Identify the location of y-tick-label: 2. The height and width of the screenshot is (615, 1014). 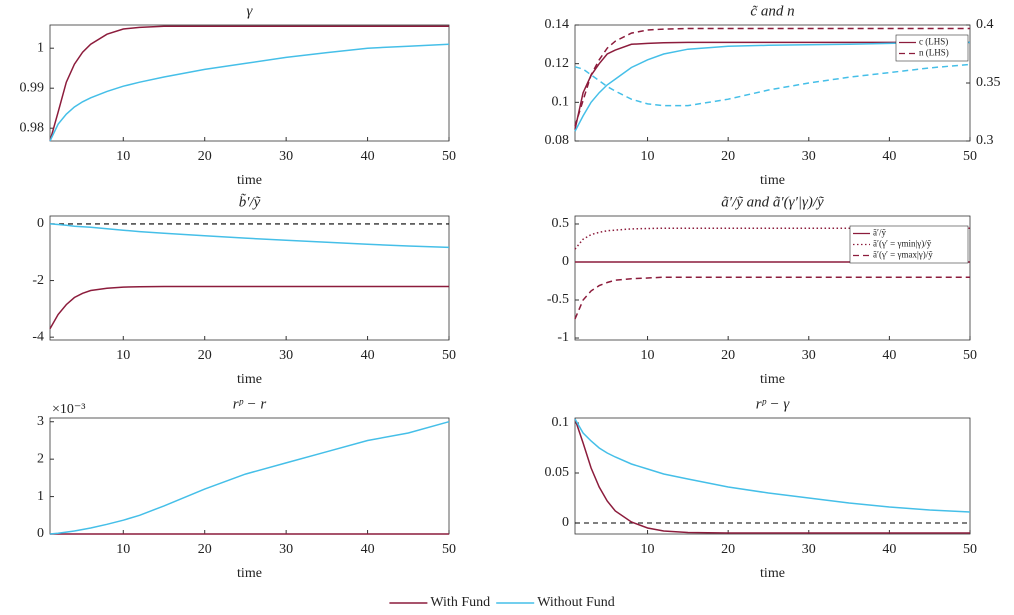
(40, 458).